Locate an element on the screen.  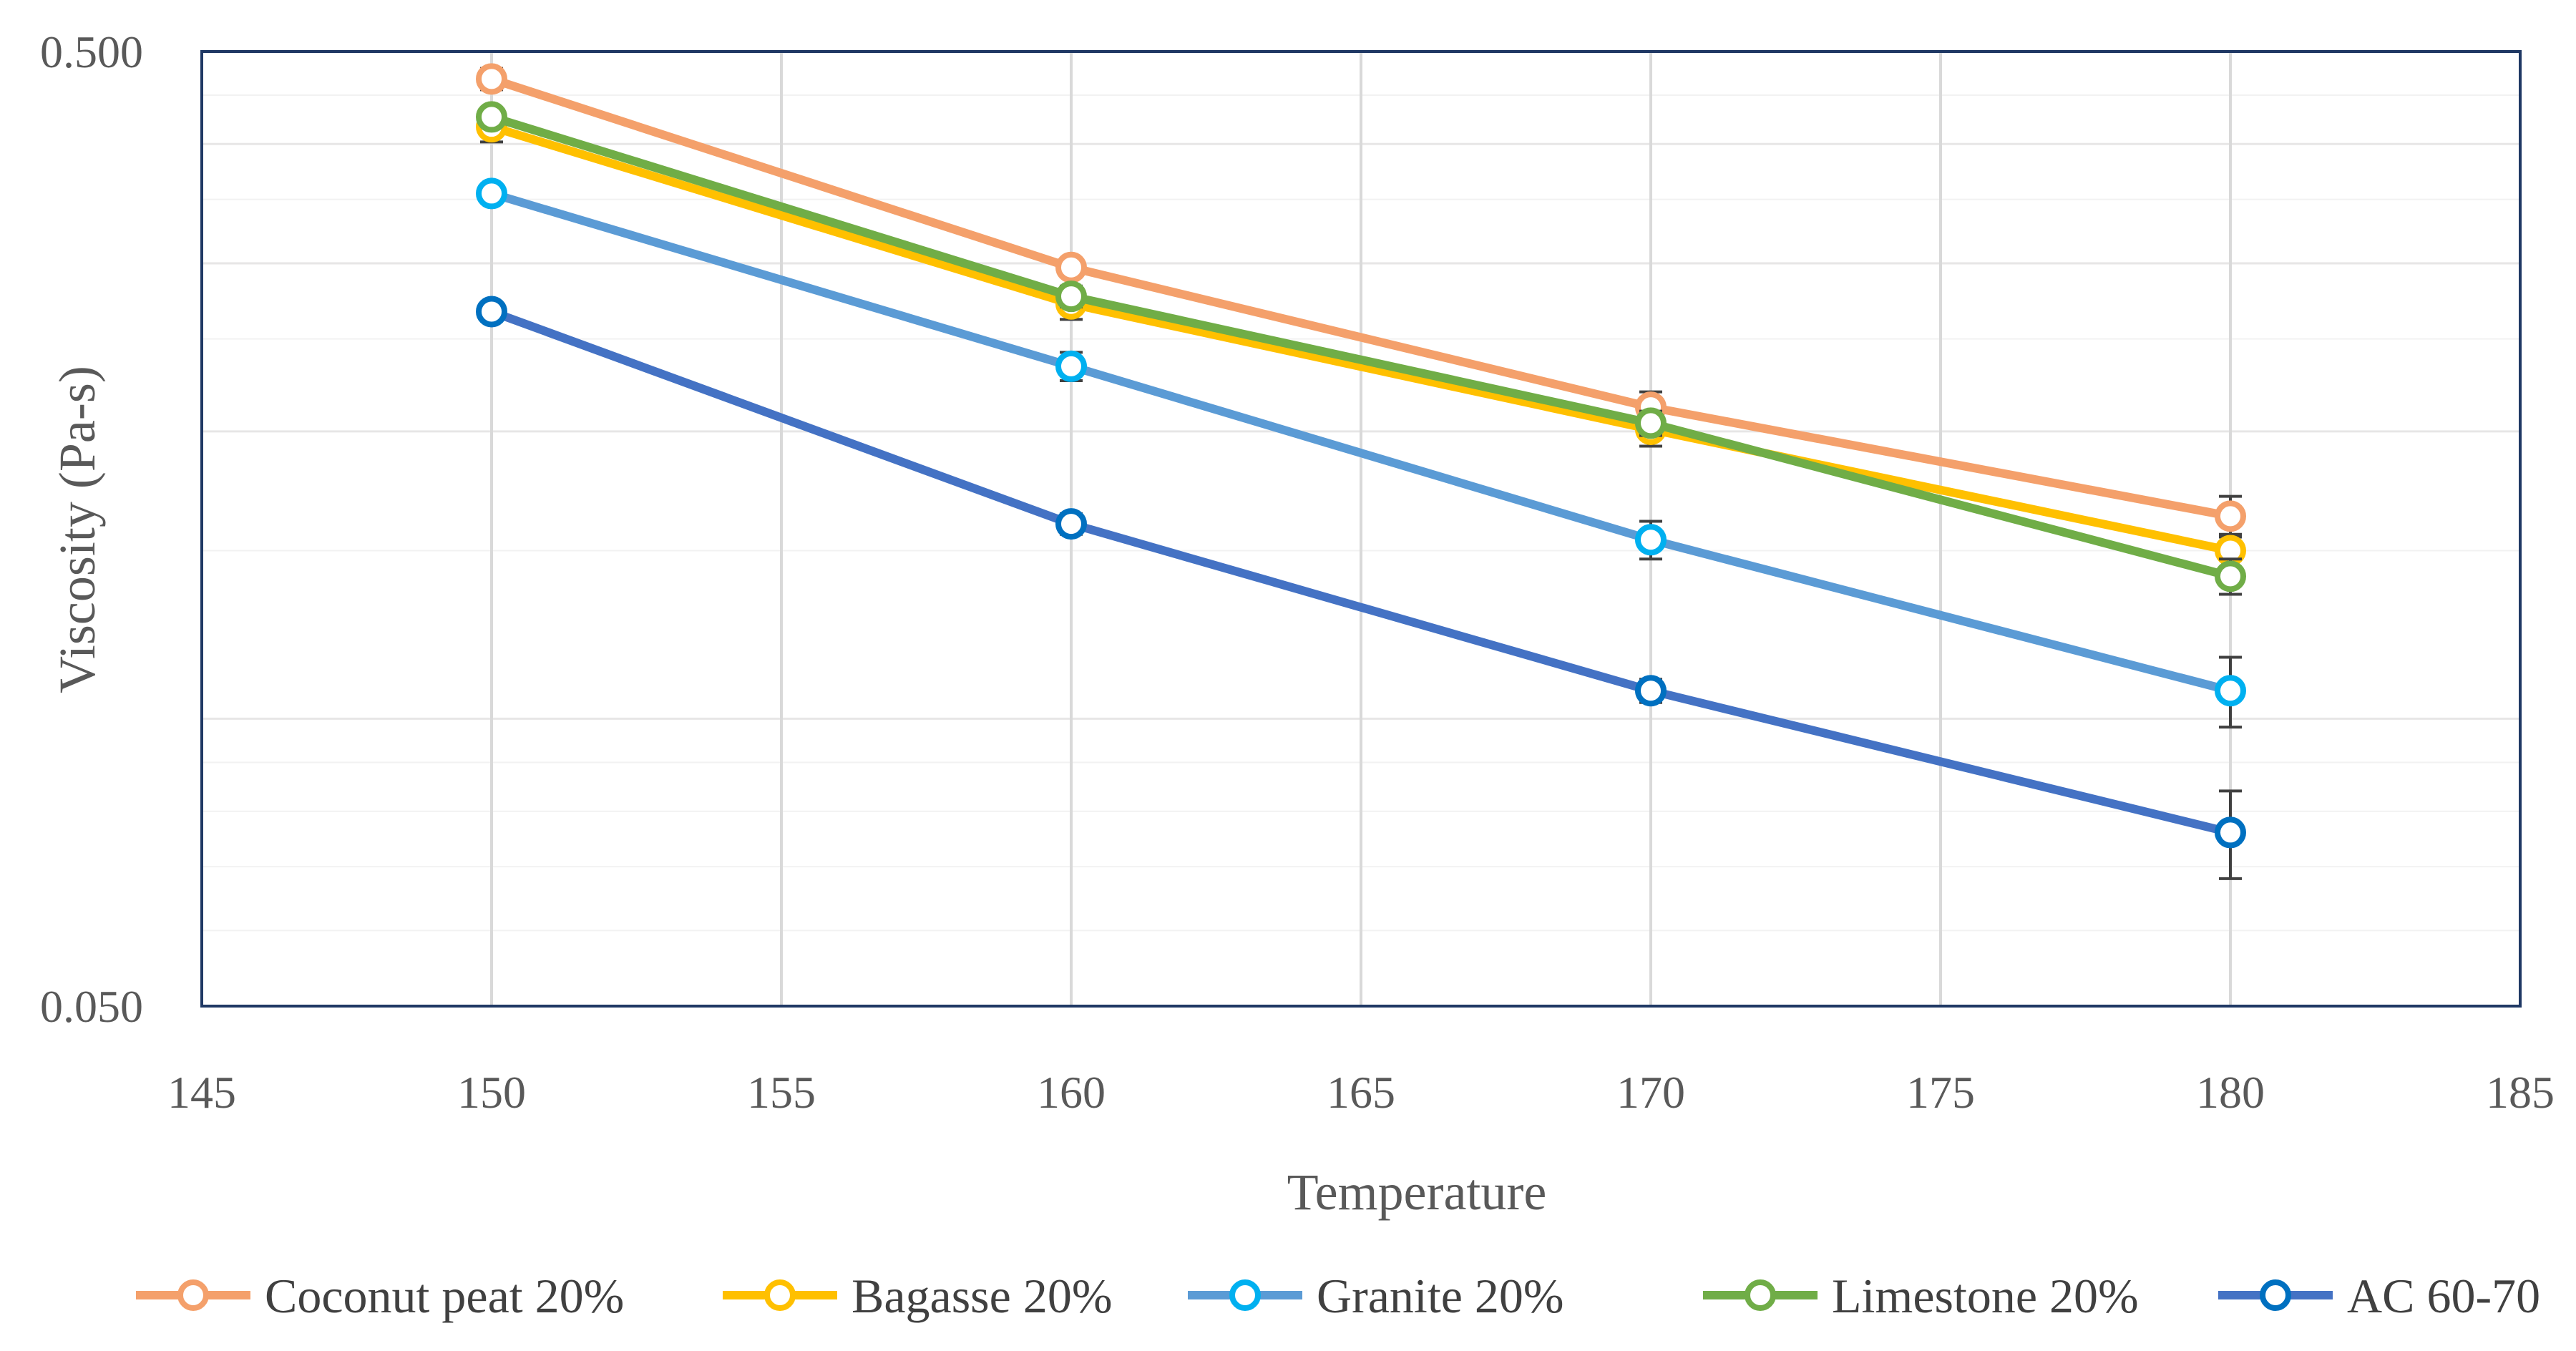
legend-item: Coconut peat 20% is located at coordinates (380, 1296).